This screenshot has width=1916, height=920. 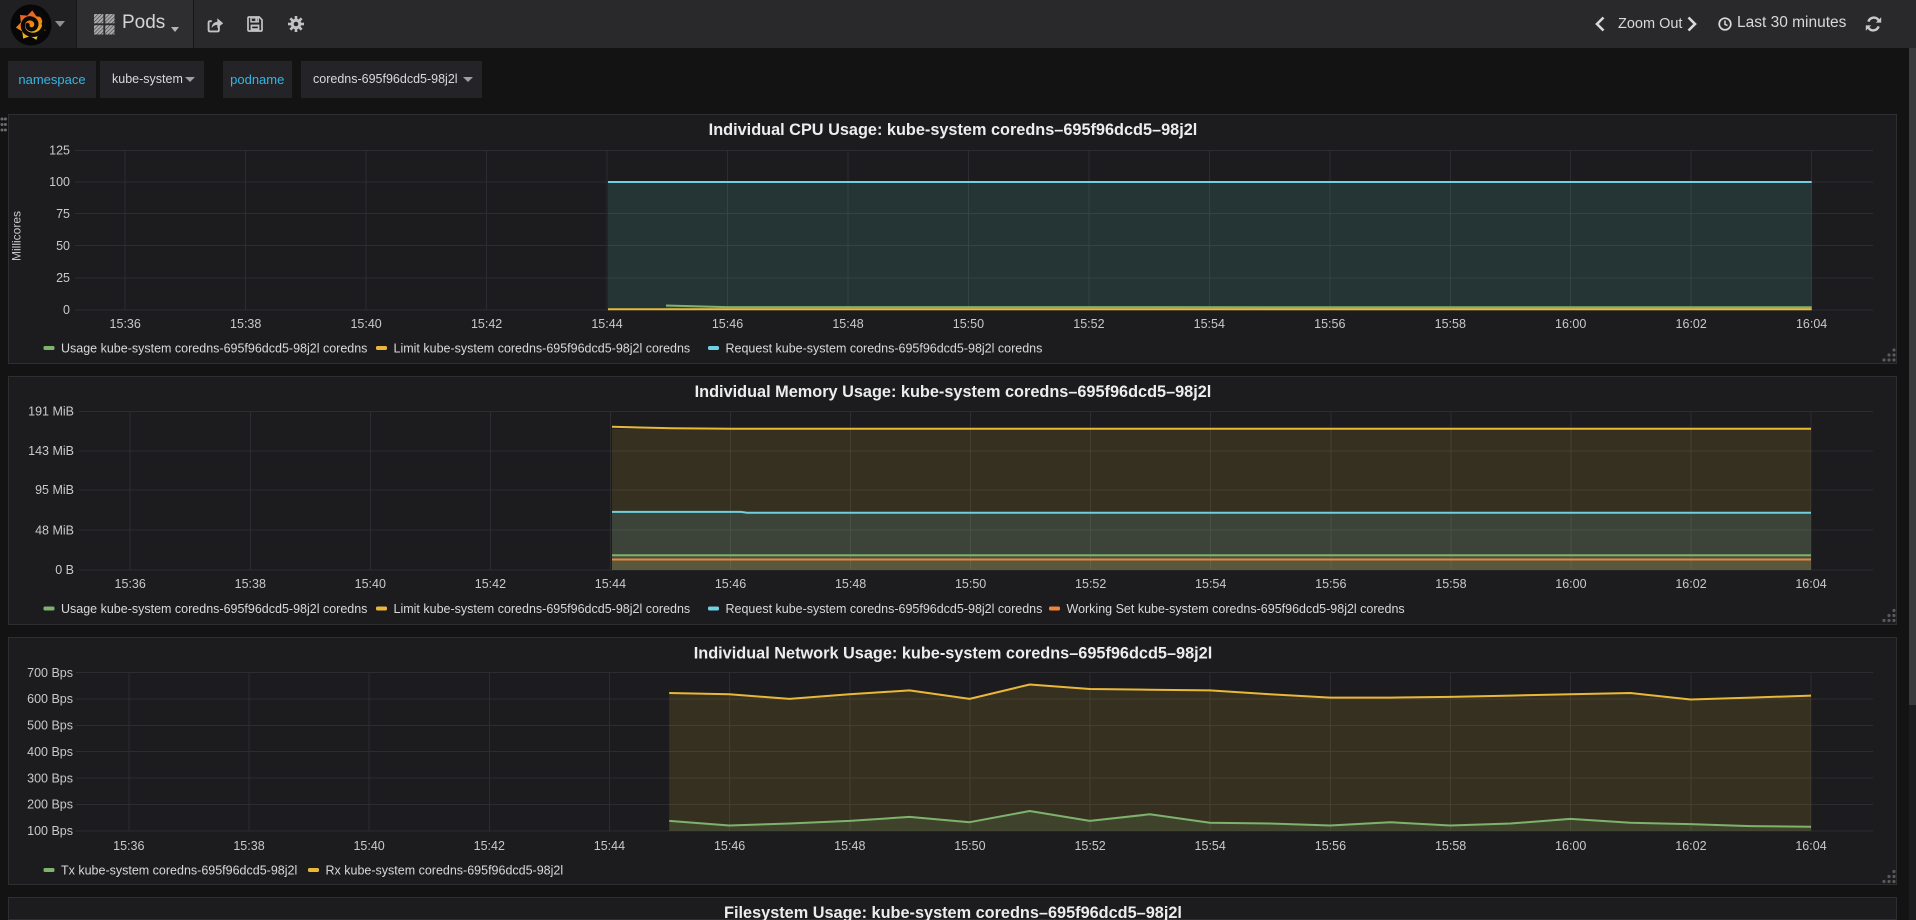 I want to click on svg-text: 191 MiB, so click(x=51, y=412).